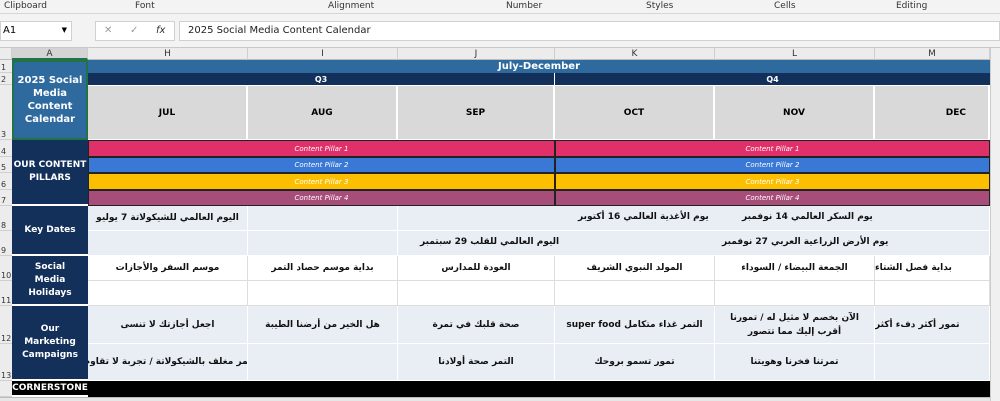  I want to click on key-date-heart-day: اليوم العالمي للقلب 29 سبتمبر, so click(490, 242).